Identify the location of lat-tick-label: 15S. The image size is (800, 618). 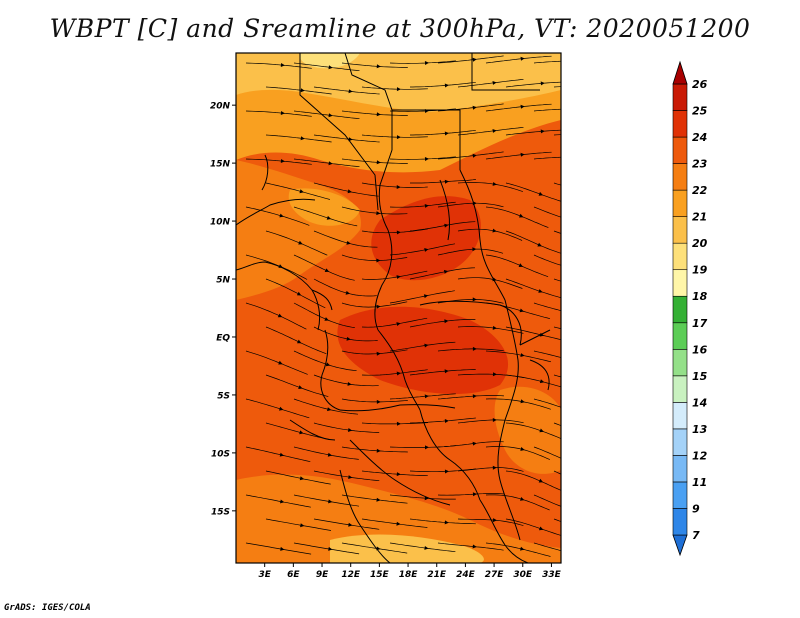
(220, 512).